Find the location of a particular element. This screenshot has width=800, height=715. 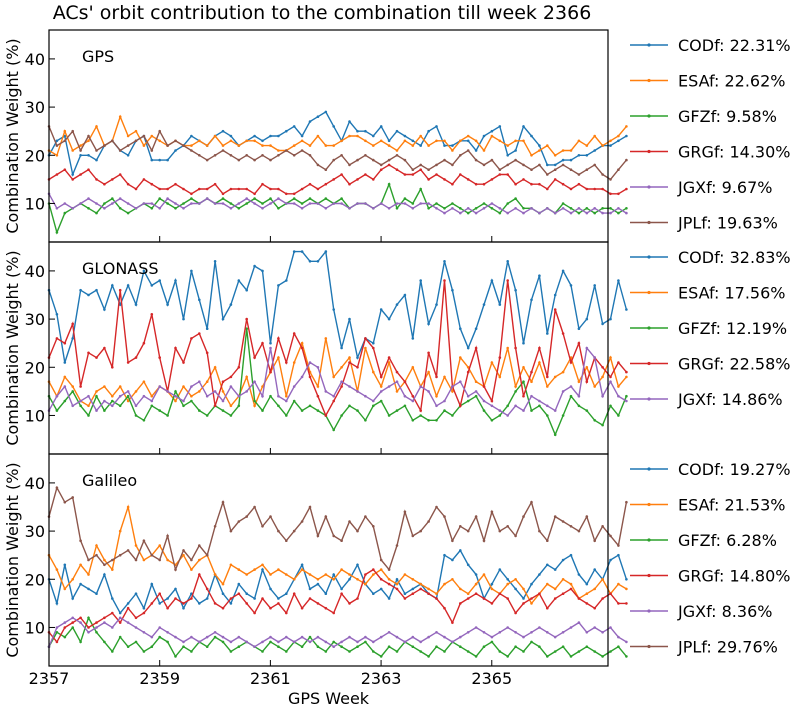

series-line-jgxf is located at coordinates (337, 381).